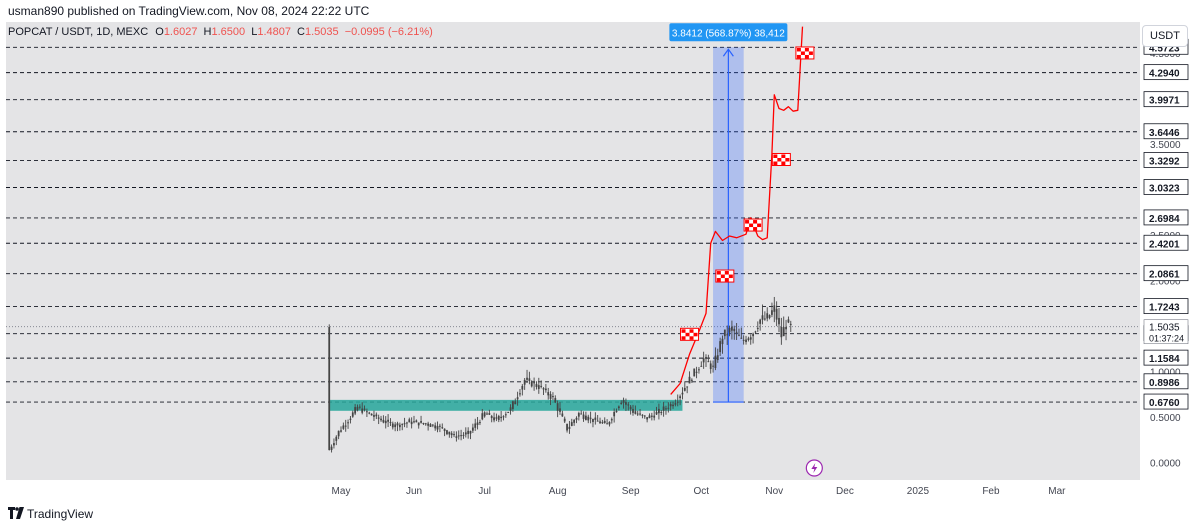 This screenshot has width=1200, height=525. What do you see at coordinates (805, 53) in the screenshot?
I see `checkered-flag-icon` at bounding box center [805, 53].